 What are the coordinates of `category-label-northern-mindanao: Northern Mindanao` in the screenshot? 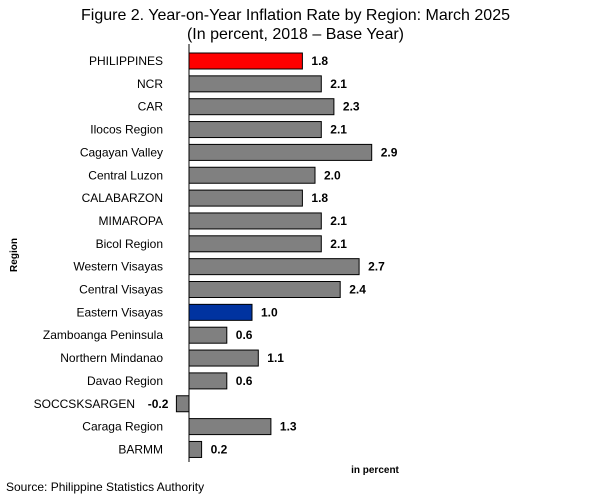 It's located at (111, 358).